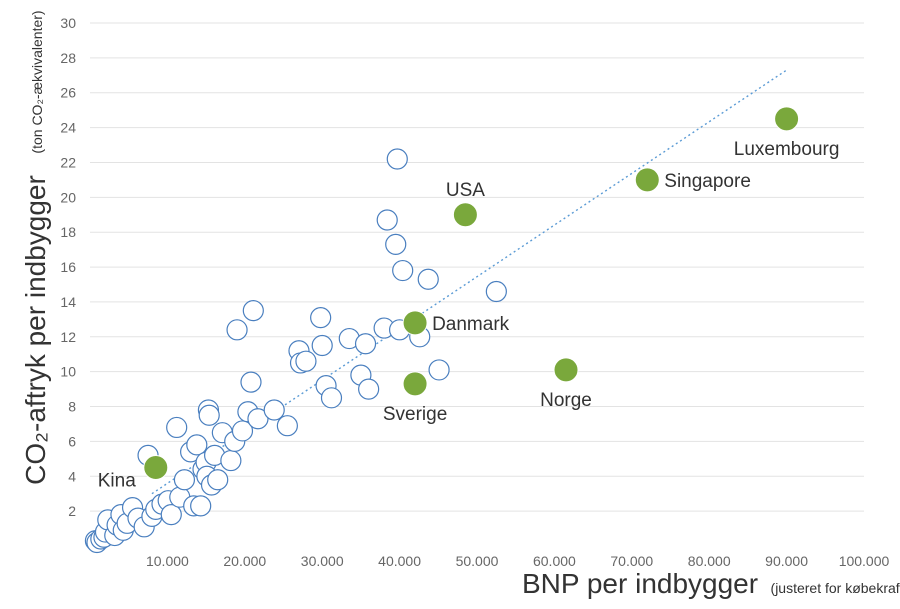 This screenshot has height=609, width=900. I want to click on x-tick-label: 100.000, so click(864, 561).